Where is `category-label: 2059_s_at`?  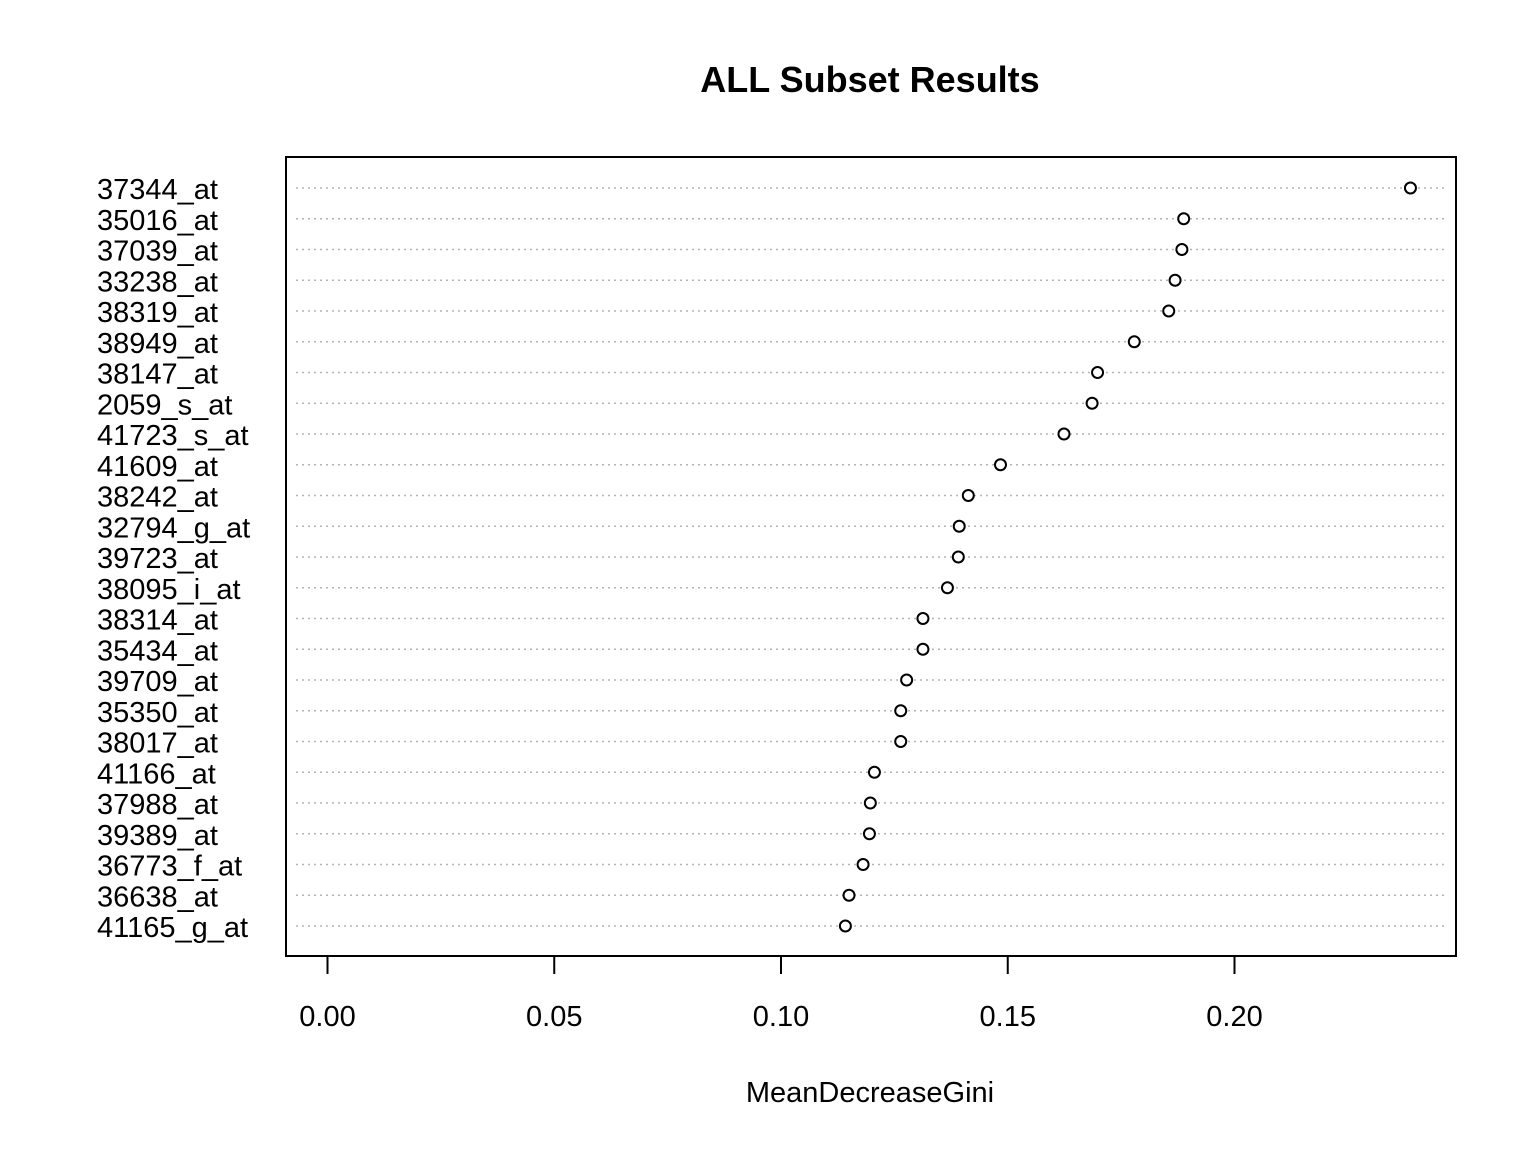
category-label: 2059_s_at is located at coordinates (164, 405).